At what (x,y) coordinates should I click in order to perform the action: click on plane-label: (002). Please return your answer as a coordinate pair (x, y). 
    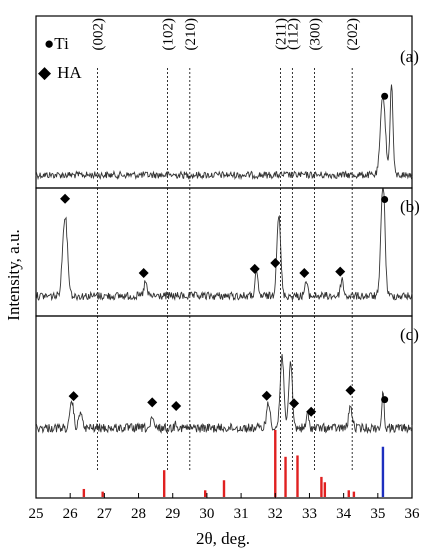
    Looking at the image, I should click on (99, 34).